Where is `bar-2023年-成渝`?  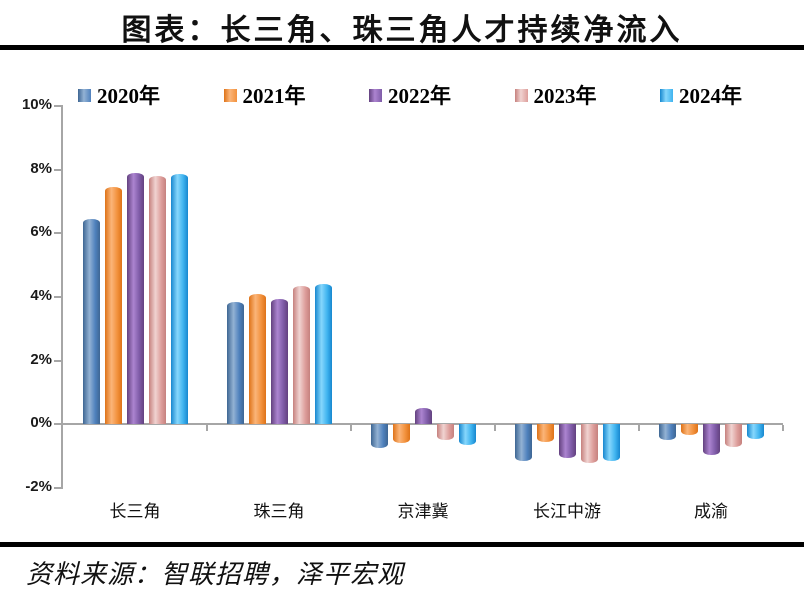
bar-2023年-成渝 is located at coordinates (733, 435).